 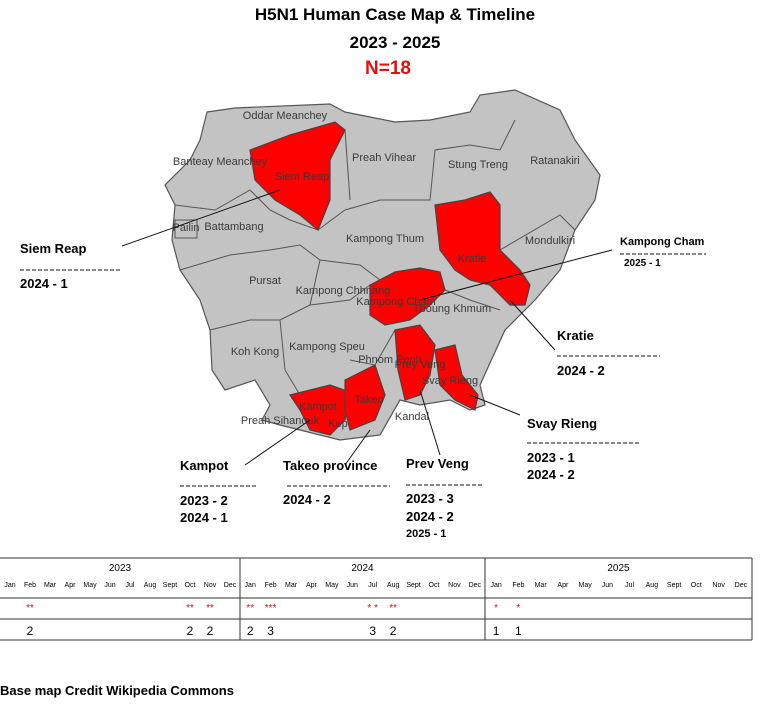 I want to click on province-label: Ratanakiri, so click(x=555, y=161).